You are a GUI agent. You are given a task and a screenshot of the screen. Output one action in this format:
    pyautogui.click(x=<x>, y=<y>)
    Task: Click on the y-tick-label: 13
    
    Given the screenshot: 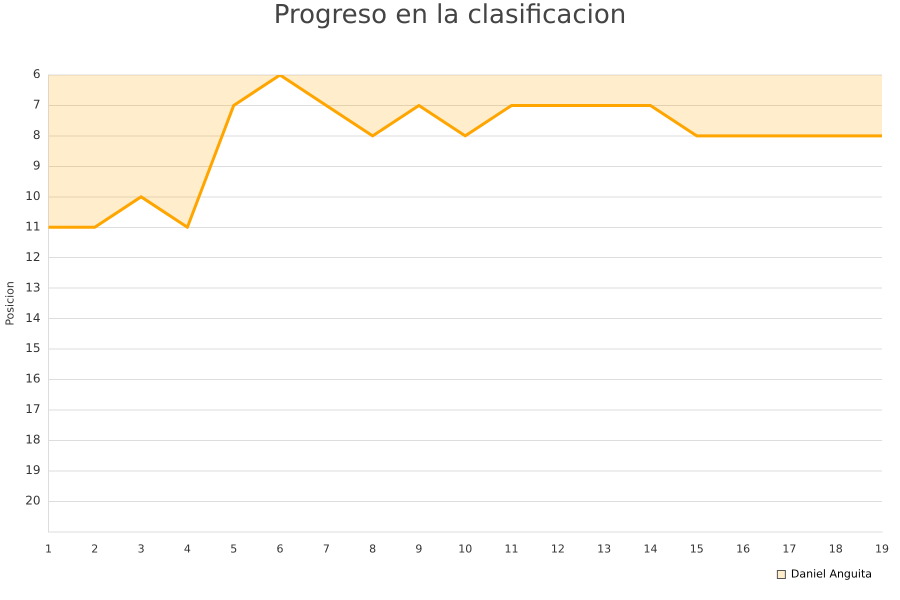 What is the action you would take?
    pyautogui.click(x=32, y=287)
    